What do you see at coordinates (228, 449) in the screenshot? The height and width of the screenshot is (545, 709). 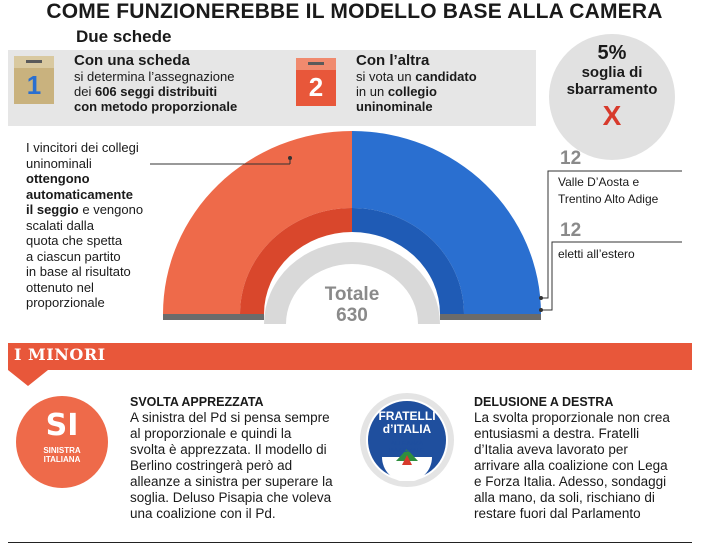 I see `sinistra-line: svolta è apprezzata. Il modello di` at bounding box center [228, 449].